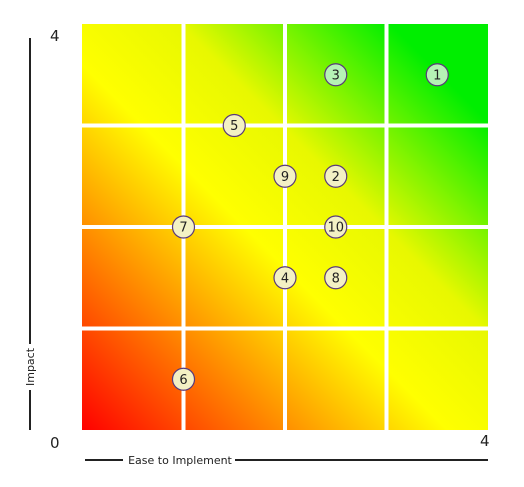 This screenshot has height=487, width=524. I want to click on data-point-2: 2, so click(336, 176).